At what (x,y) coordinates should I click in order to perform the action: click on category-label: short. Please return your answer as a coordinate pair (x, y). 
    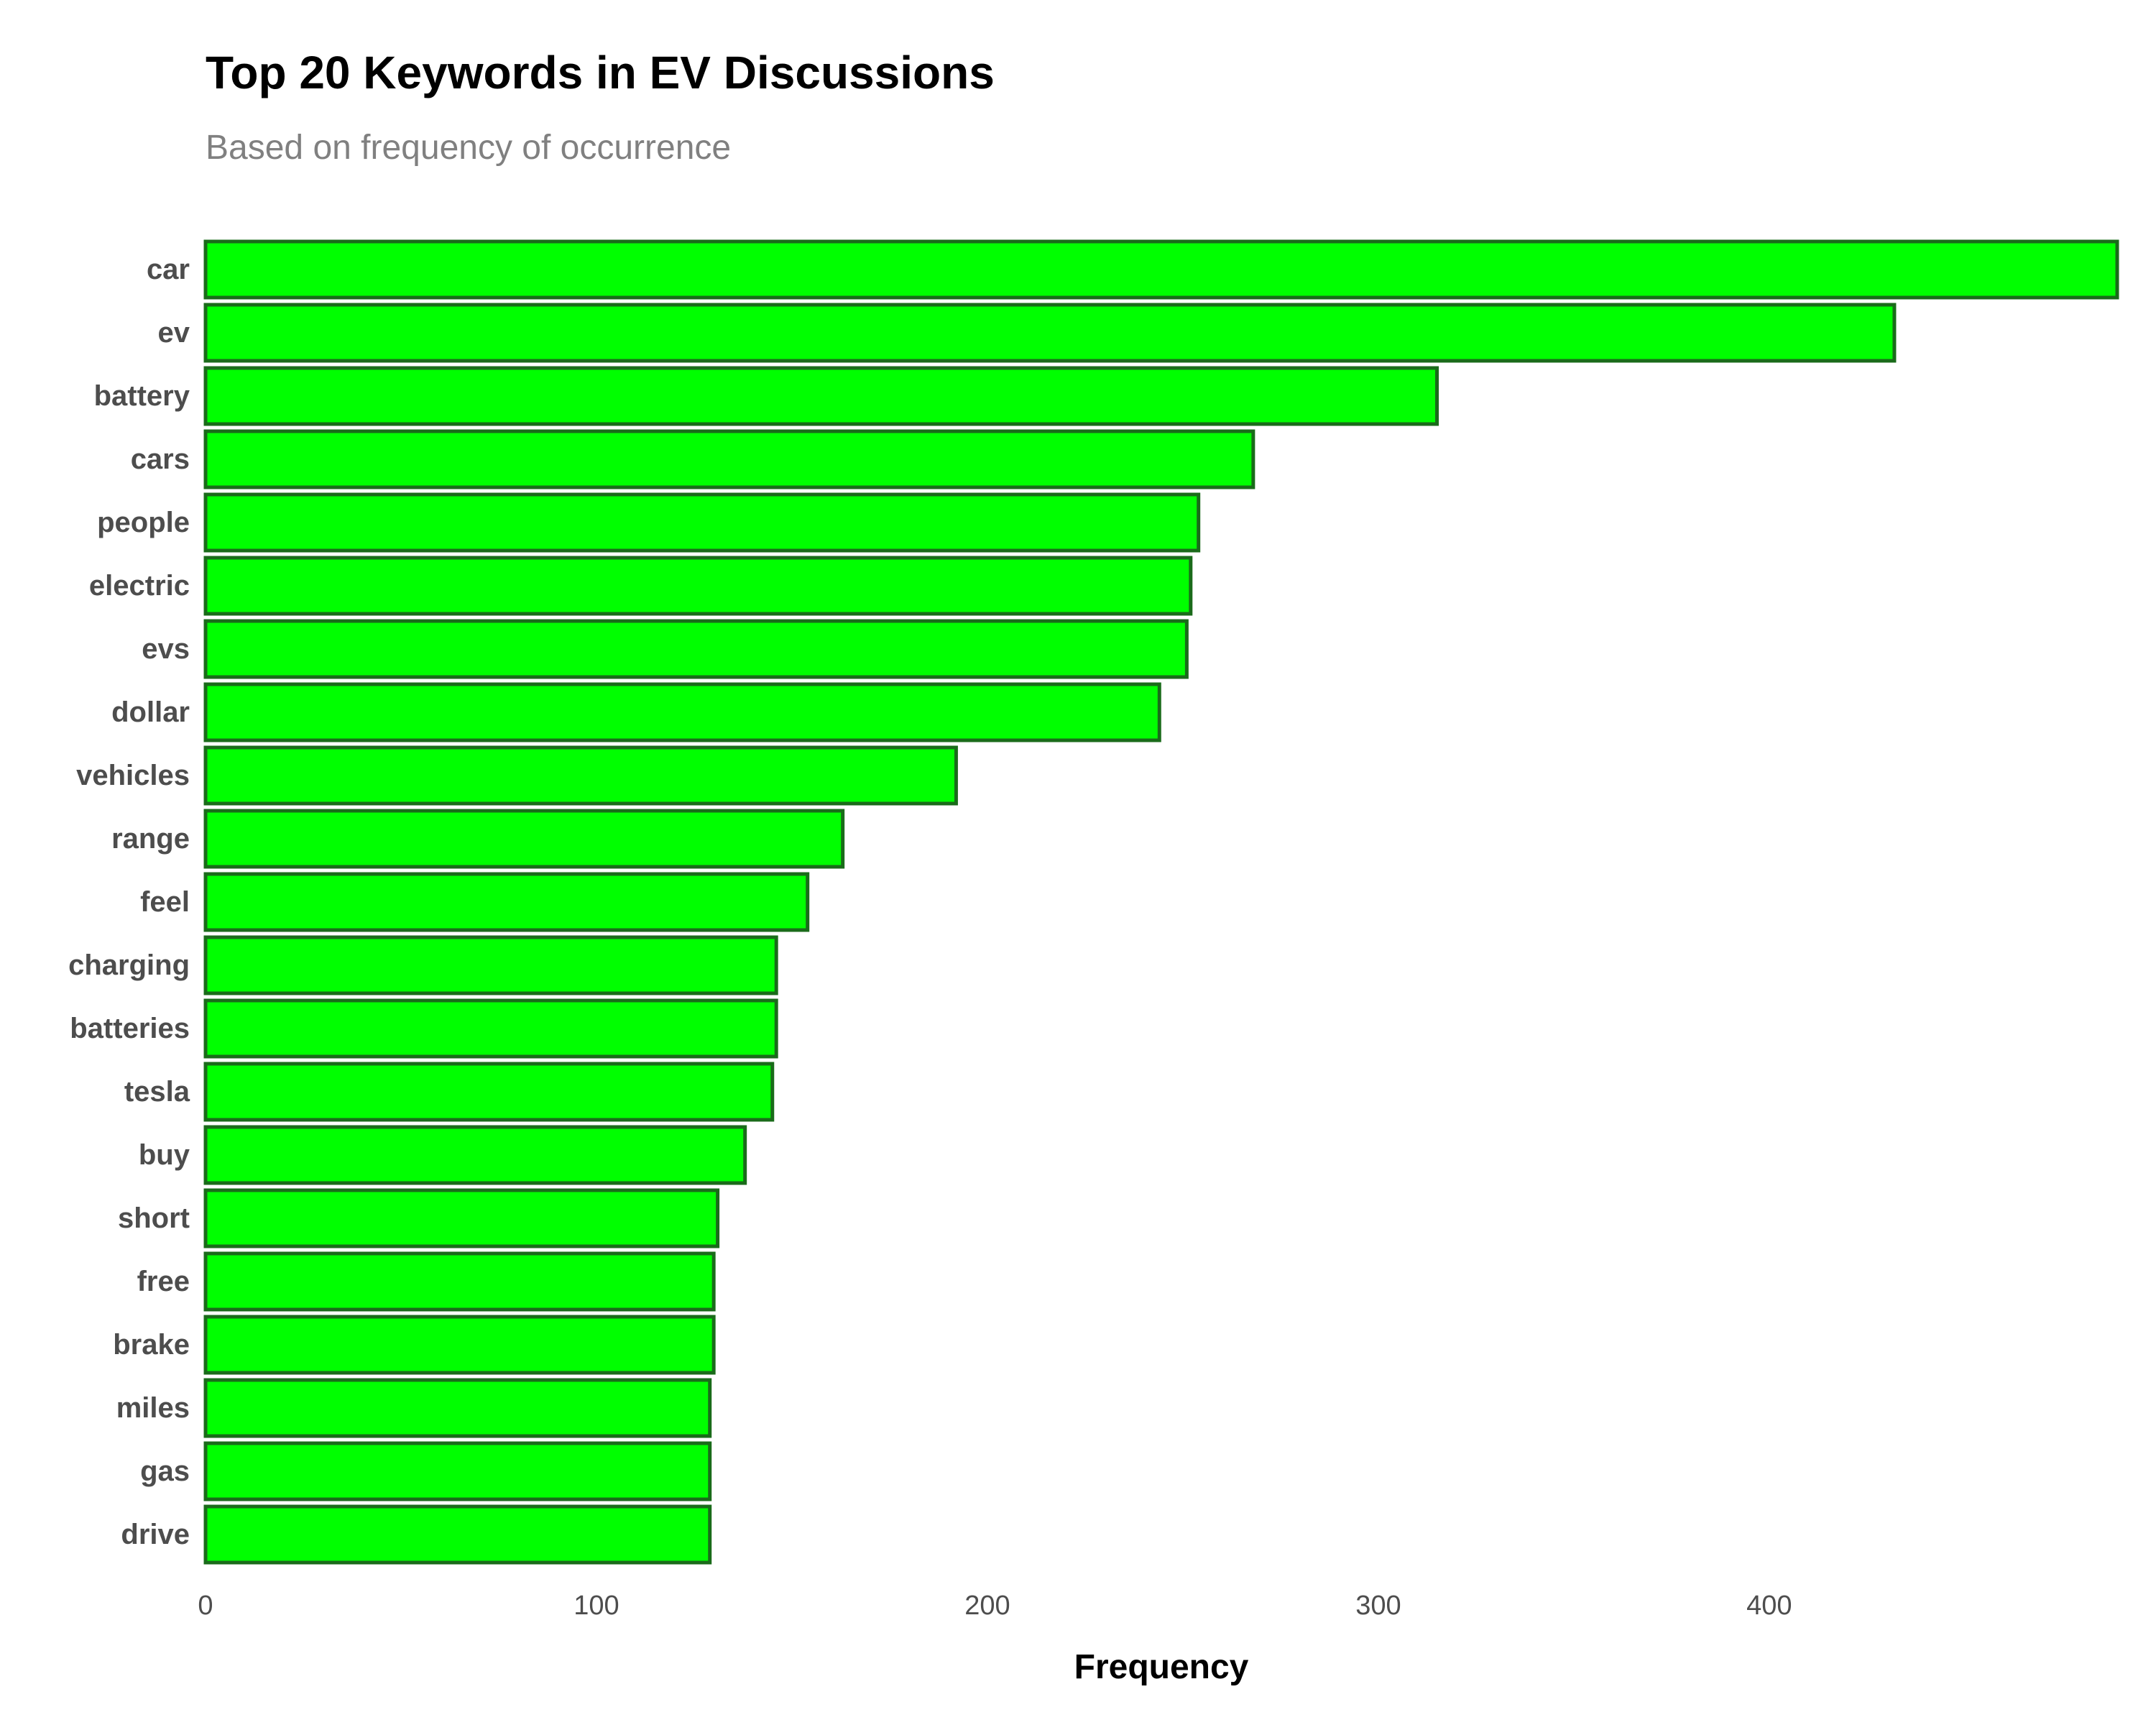
    Looking at the image, I should click on (154, 1218).